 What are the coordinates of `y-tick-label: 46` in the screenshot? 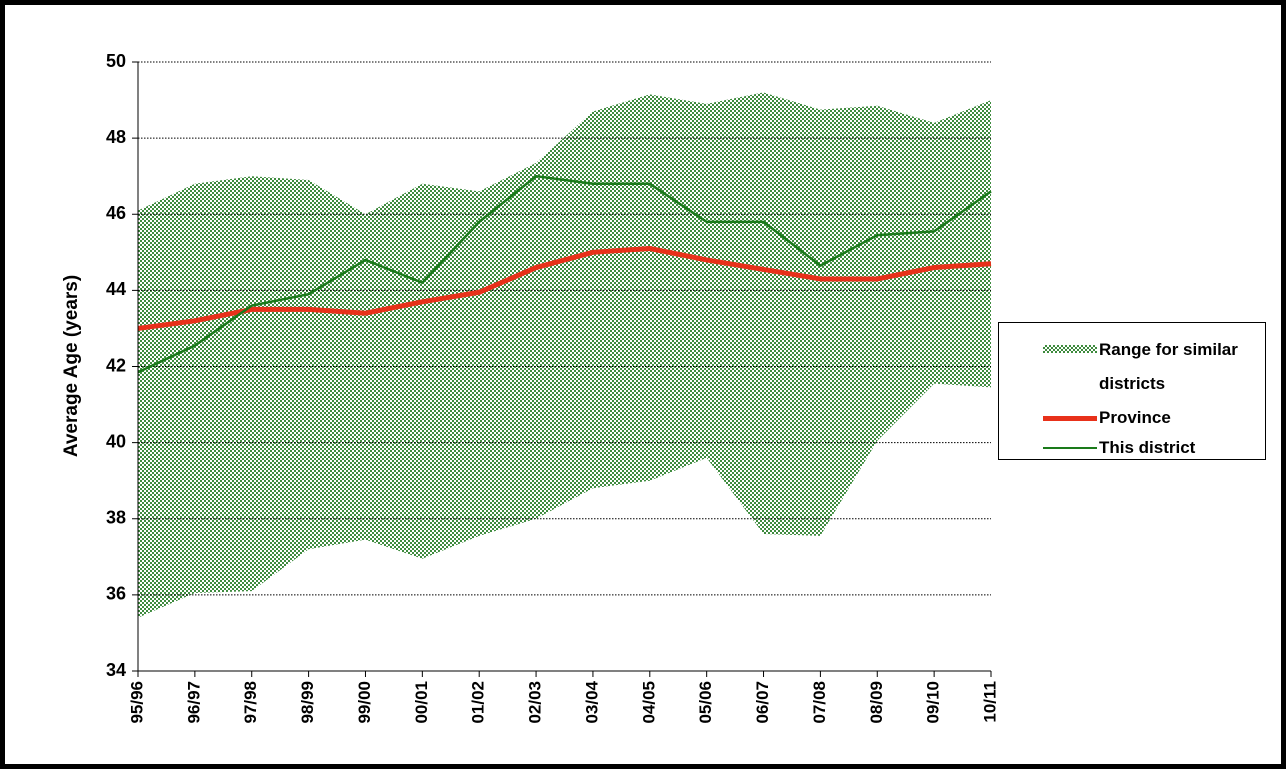 It's located at (116, 213).